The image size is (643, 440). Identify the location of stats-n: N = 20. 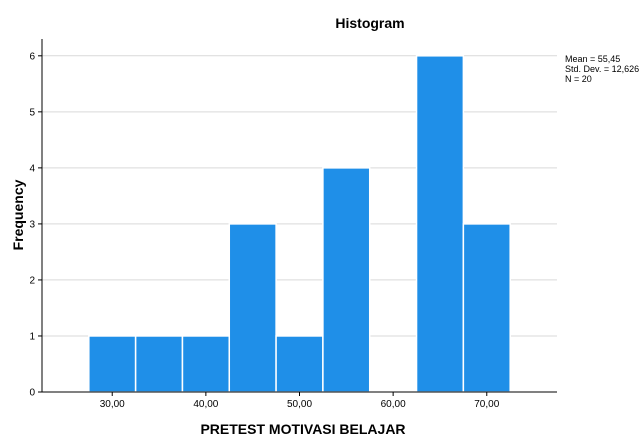
(578, 79).